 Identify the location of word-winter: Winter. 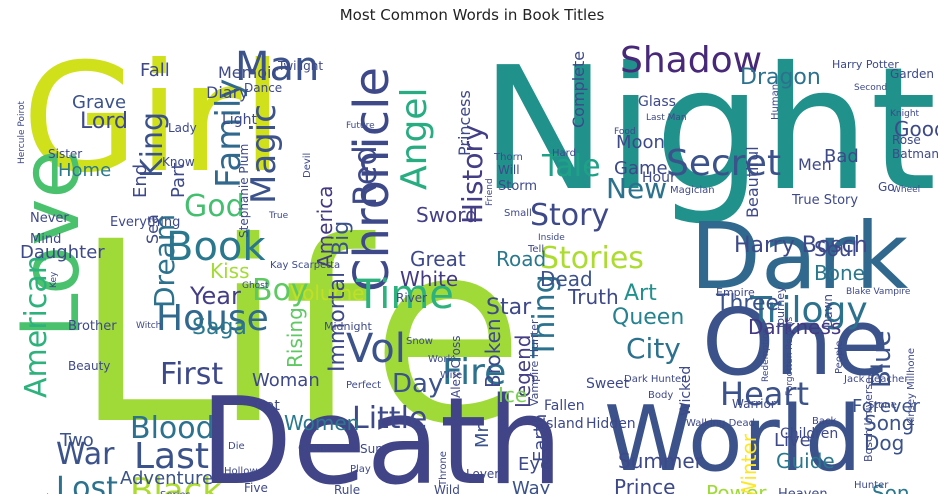
(749, 463).